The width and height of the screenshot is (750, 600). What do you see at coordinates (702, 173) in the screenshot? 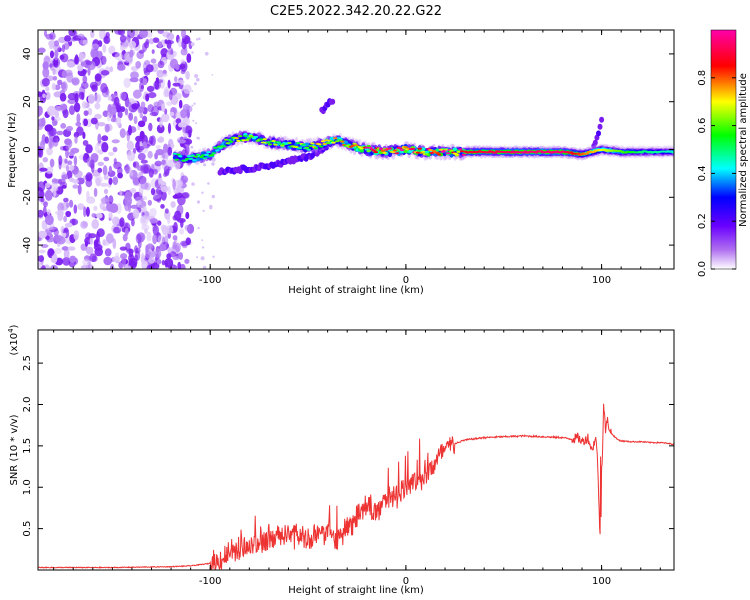
I see `colorbar-tick-label: 0.4` at bounding box center [702, 173].